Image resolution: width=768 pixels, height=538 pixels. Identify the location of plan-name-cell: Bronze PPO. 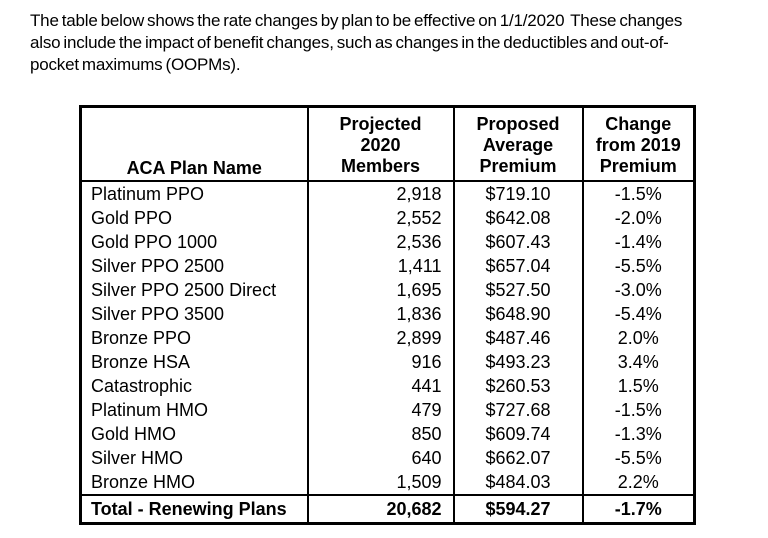
(141, 338).